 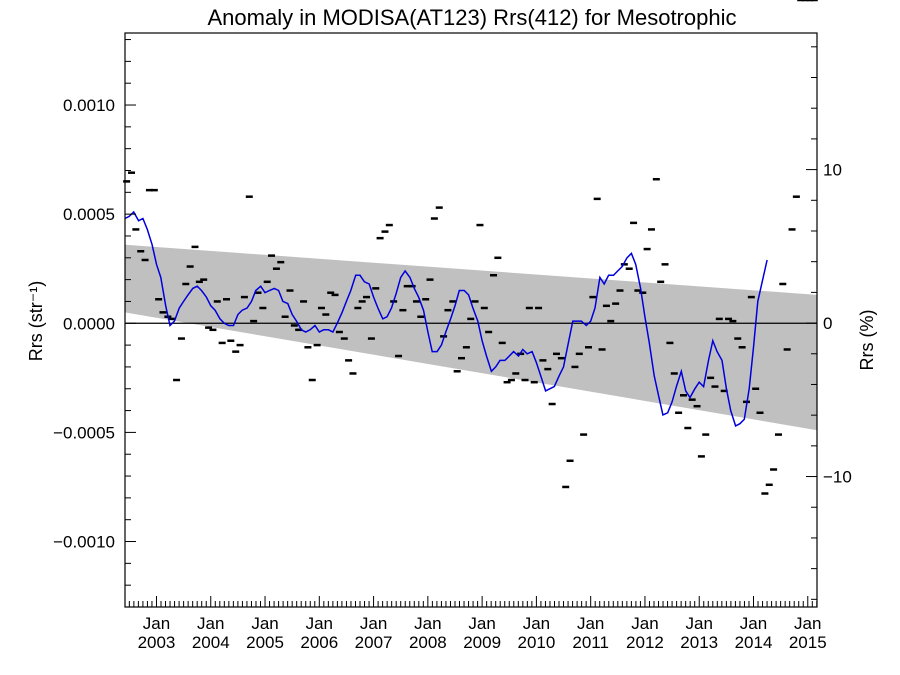 What do you see at coordinates (84, 432) in the screenshot?
I see `left-tick-label: −0.0005` at bounding box center [84, 432].